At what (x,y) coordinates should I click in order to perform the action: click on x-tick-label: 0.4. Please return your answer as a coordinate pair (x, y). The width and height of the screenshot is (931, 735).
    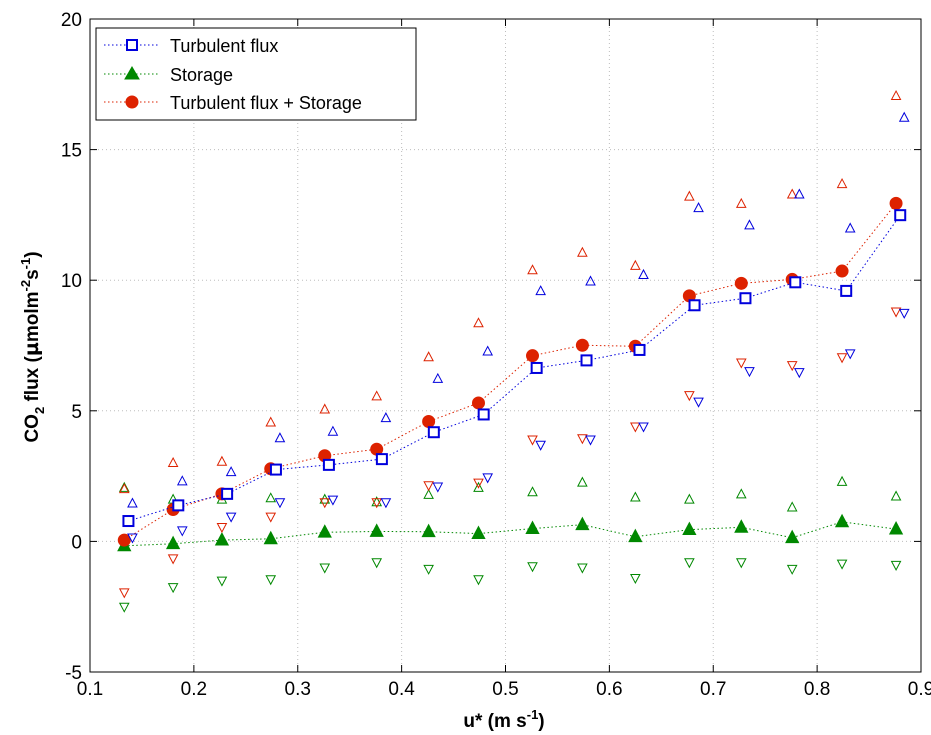
    Looking at the image, I should click on (401, 689).